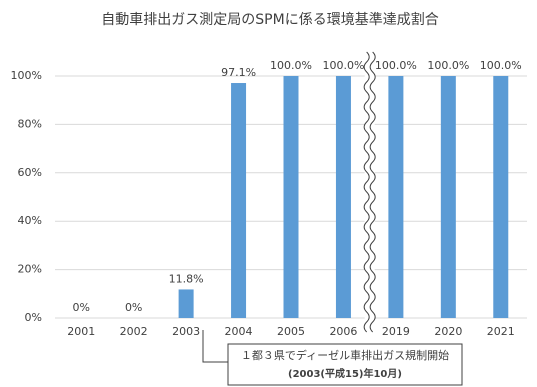  What do you see at coordinates (501, 331) in the screenshot?
I see `x-tick-label: 2021` at bounding box center [501, 331].